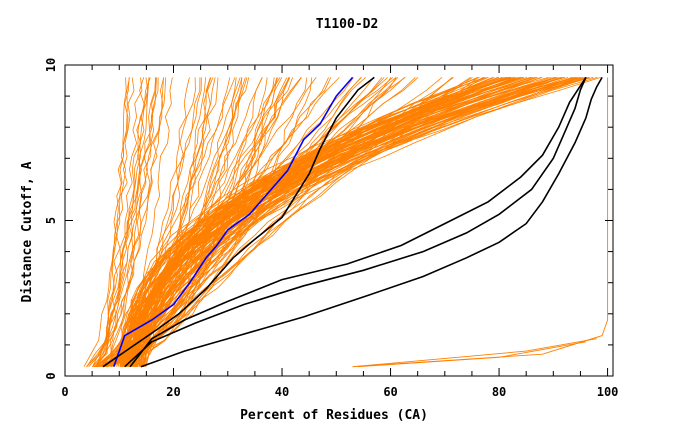  I want to click on x-axis-label: Percent of Residues (CA), so click(334, 415).